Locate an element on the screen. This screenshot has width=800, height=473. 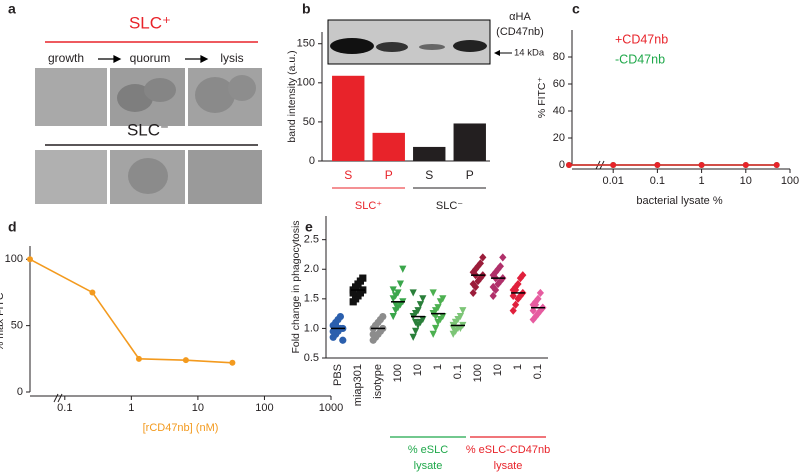
arrows is located at coordinates (153, 59).